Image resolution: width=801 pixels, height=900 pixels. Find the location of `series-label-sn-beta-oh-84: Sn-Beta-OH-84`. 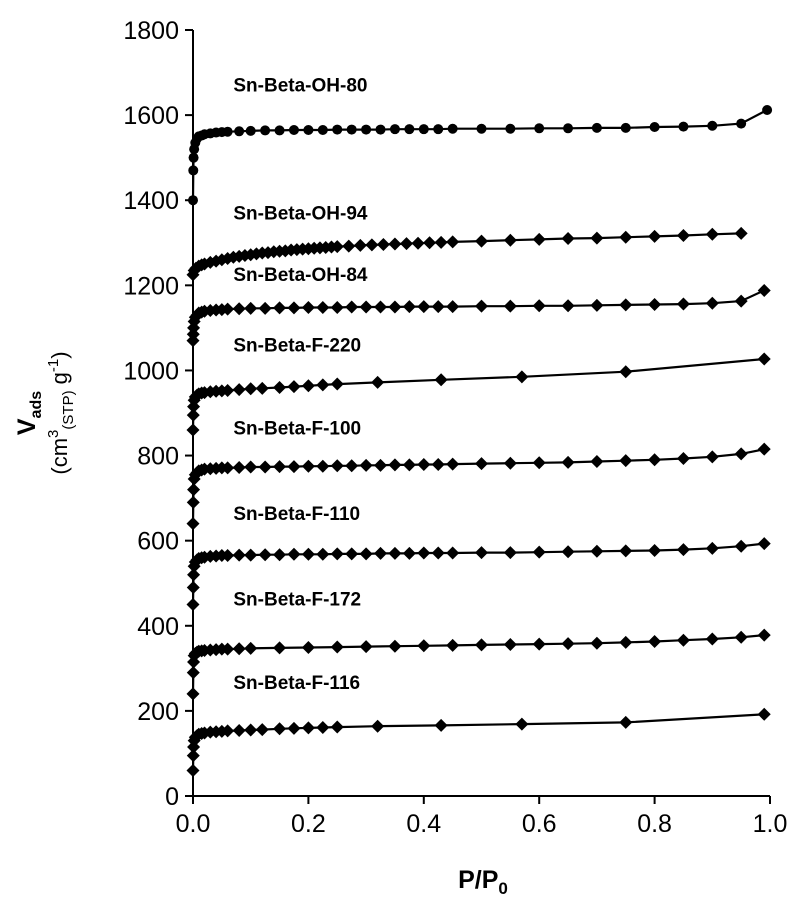

series-label-sn-beta-oh-84: Sn-Beta-OH-84 is located at coordinates (300, 275).